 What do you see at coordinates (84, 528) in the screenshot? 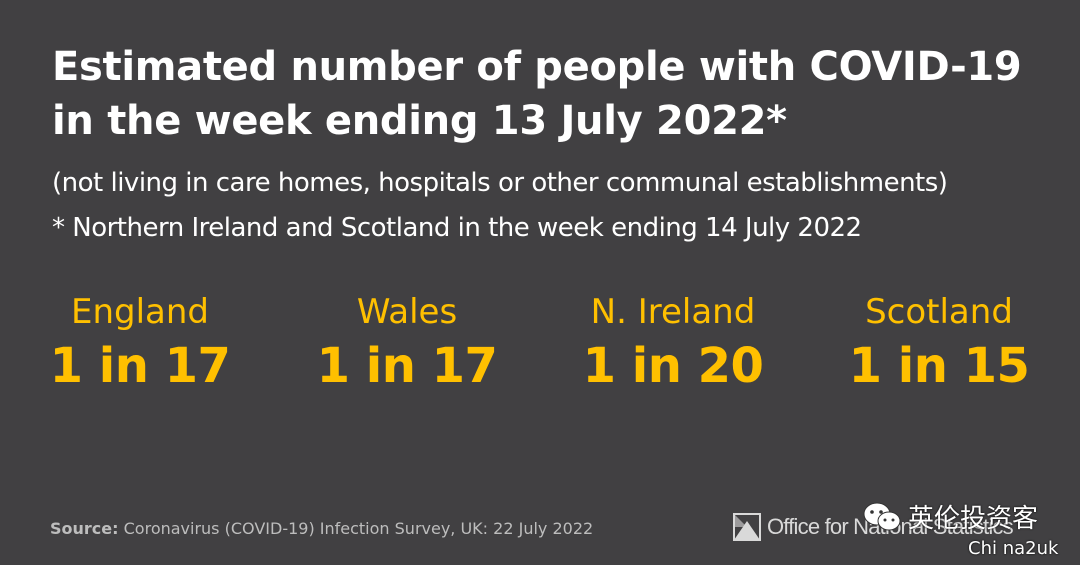
I see `source-label: Source:` at bounding box center [84, 528].